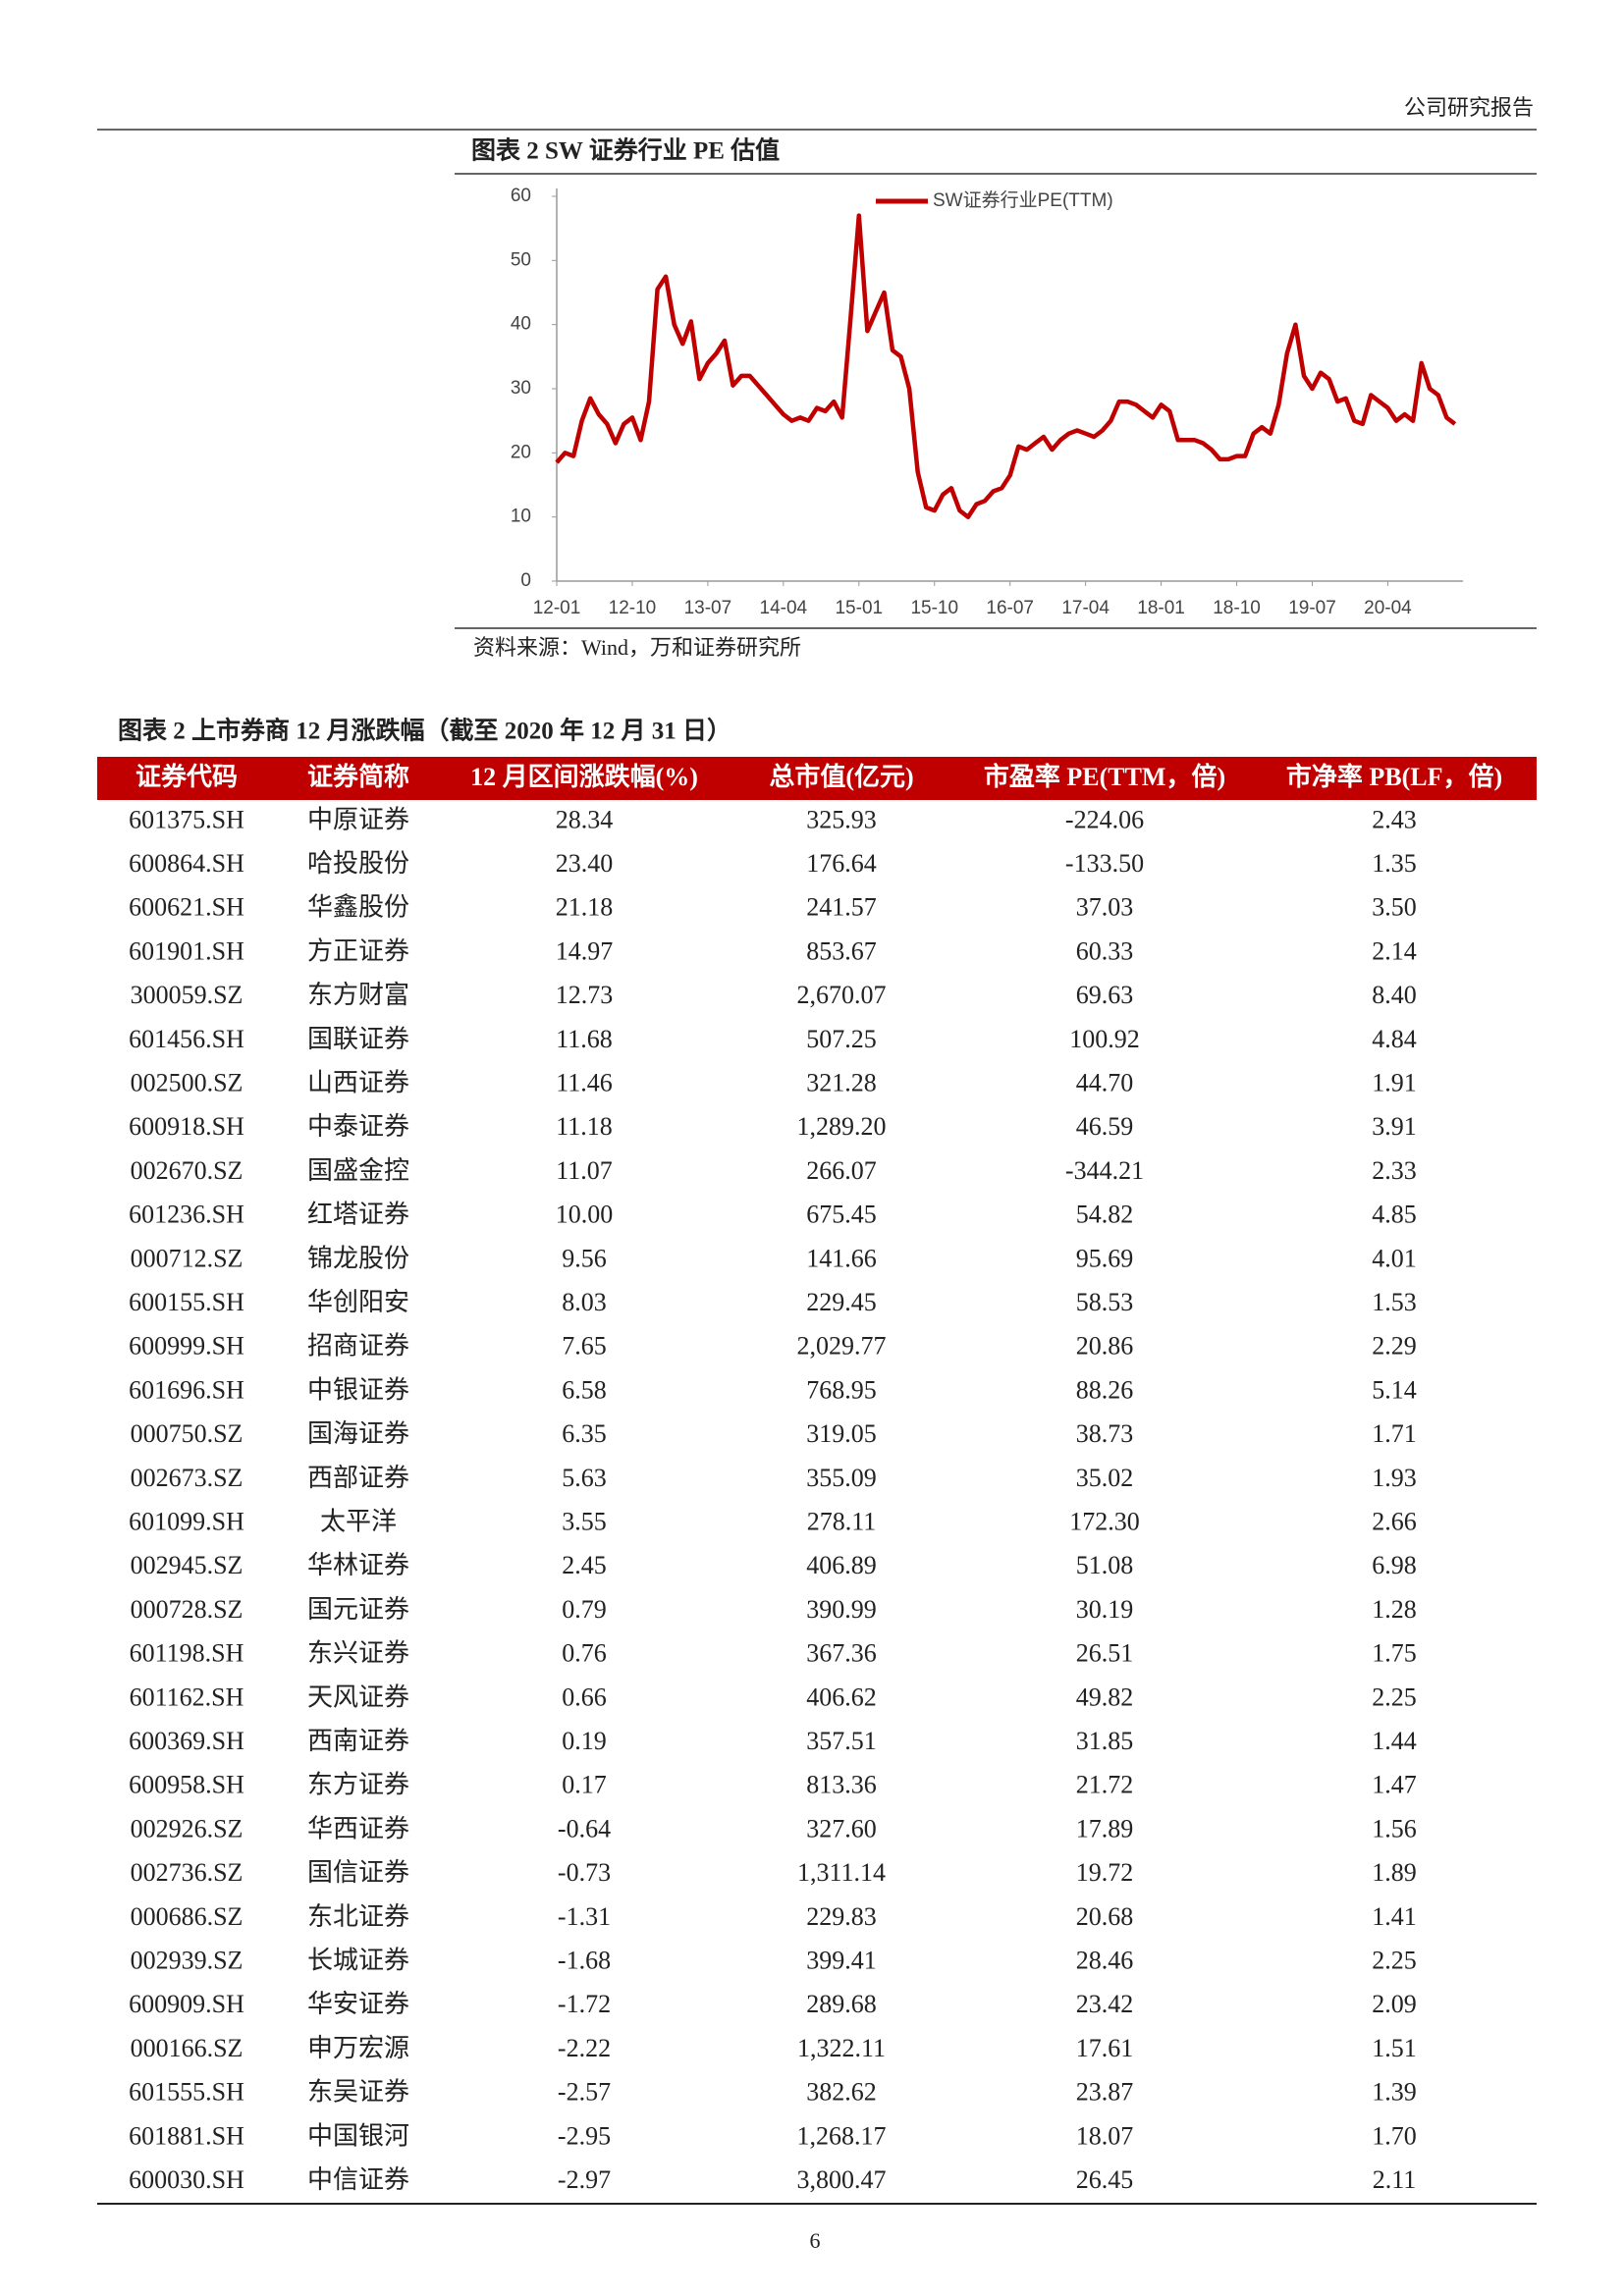 The width and height of the screenshot is (1624, 2296). I want to click on table-cell: 176.64, so click(841, 864).